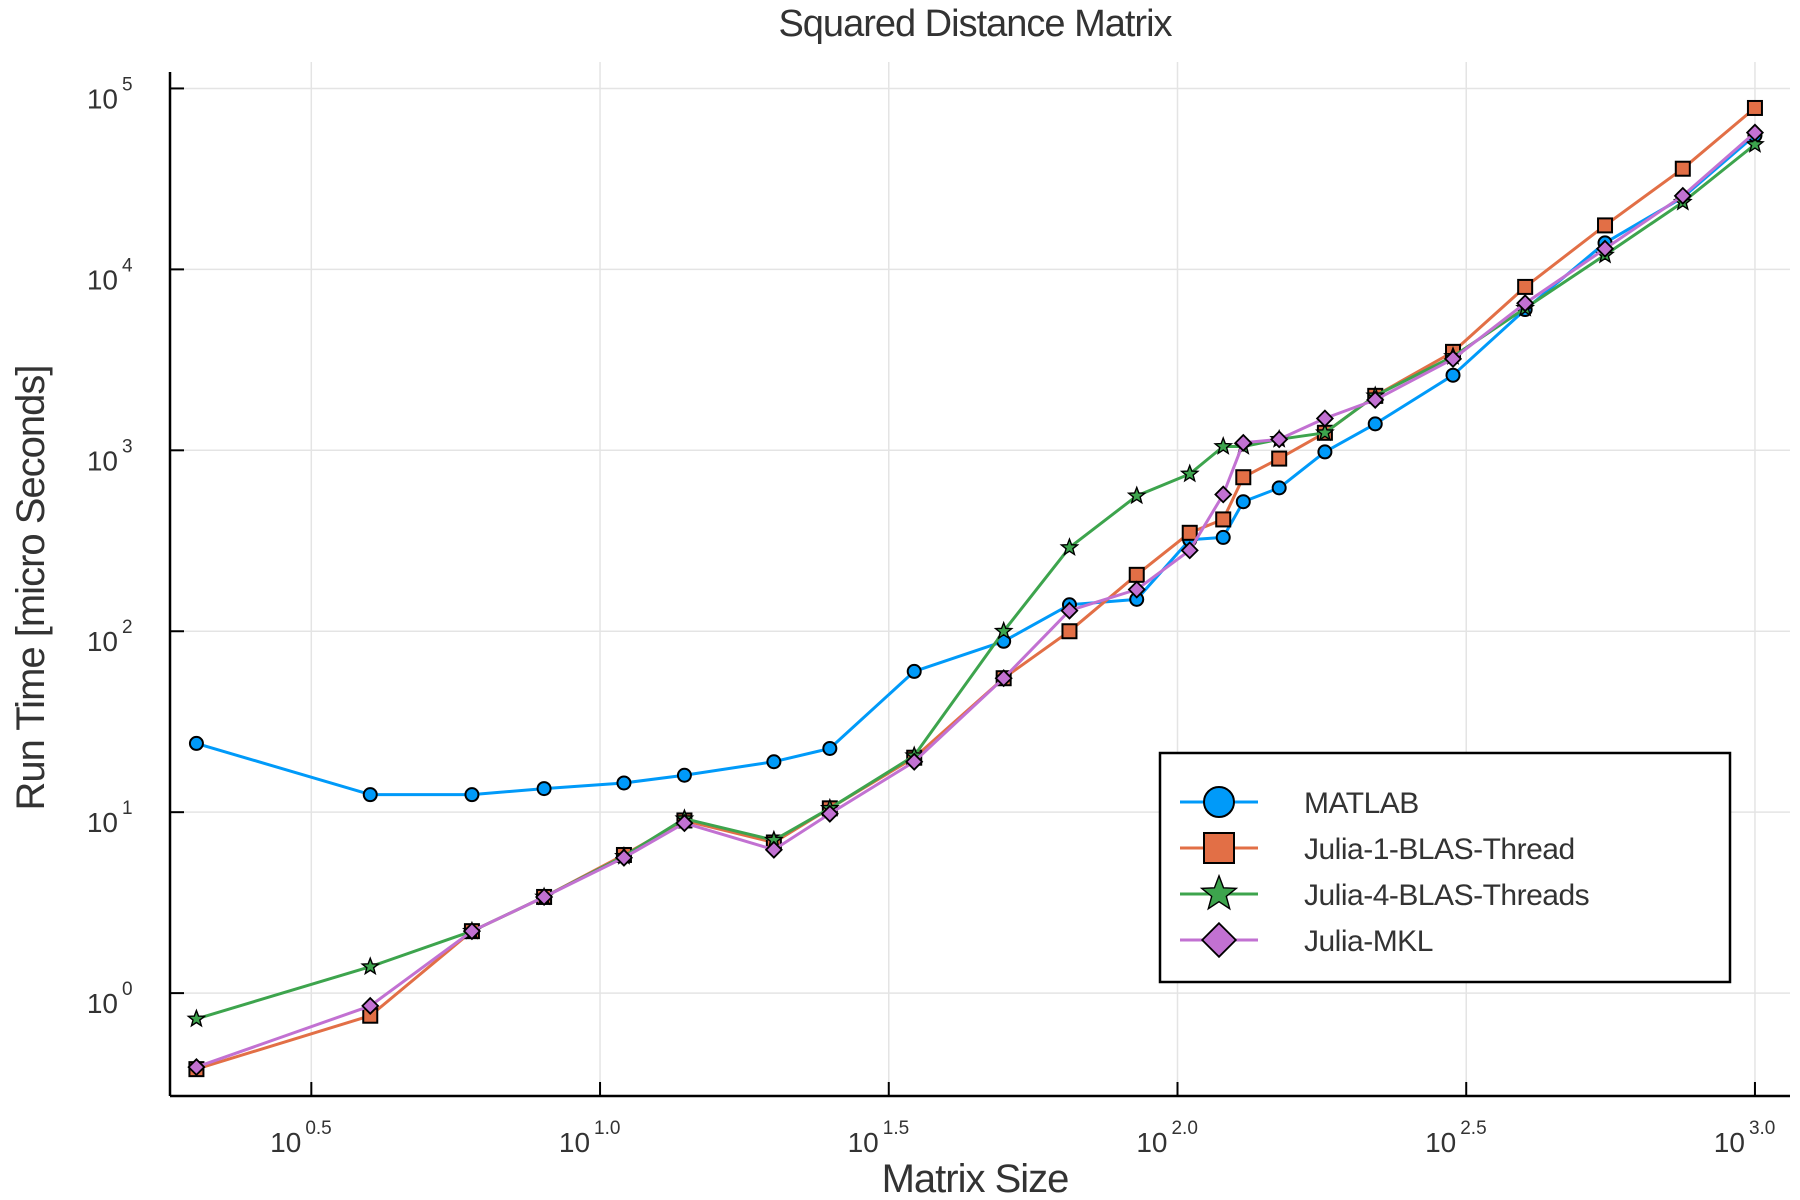  I want to click on legend-item-julia-mkl: Julia-MKL, so click(1306, 940).